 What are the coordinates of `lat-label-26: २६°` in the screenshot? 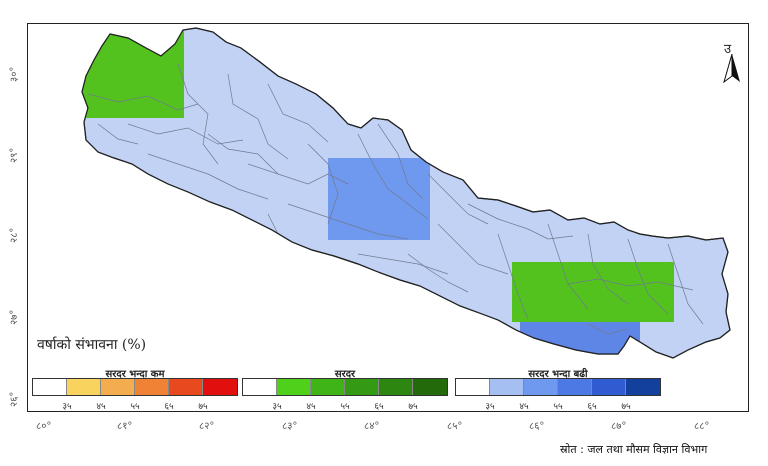 It's located at (14, 399).